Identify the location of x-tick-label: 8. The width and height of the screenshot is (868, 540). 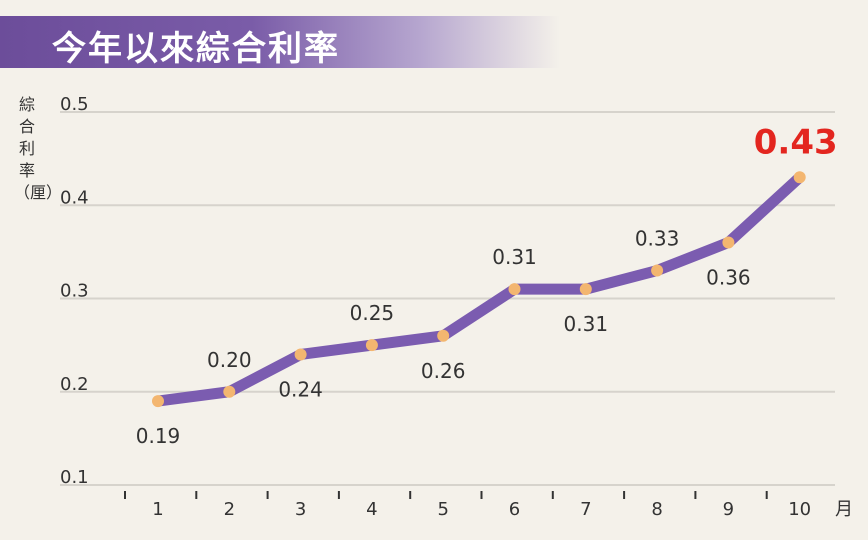
(656, 509).